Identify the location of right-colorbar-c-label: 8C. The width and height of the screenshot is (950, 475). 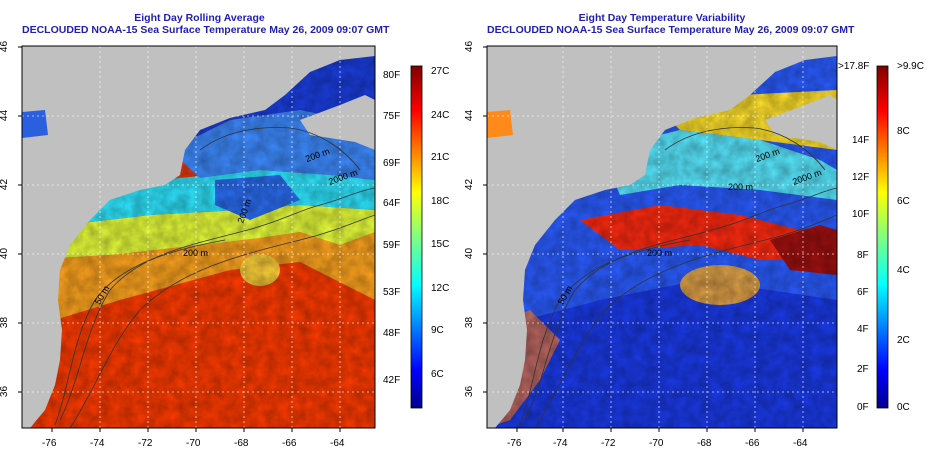
(903, 131).